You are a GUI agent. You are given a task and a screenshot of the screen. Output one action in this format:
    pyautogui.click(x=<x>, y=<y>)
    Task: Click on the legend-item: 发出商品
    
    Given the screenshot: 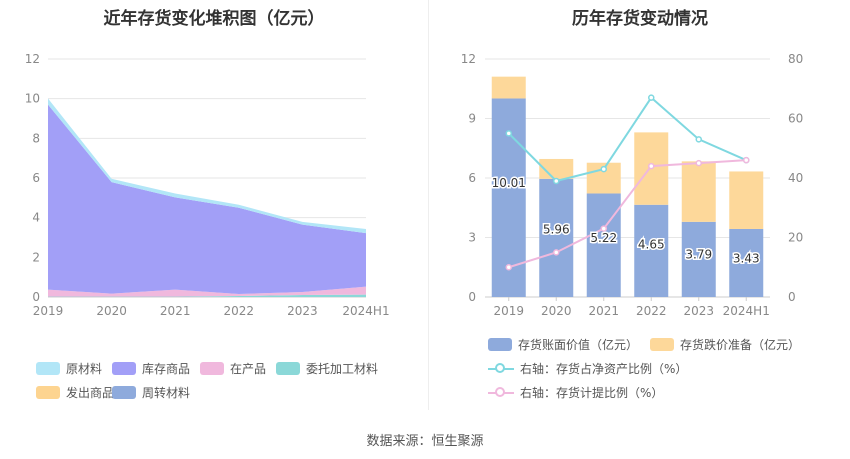 What is the action you would take?
    pyautogui.click(x=75, y=392)
    